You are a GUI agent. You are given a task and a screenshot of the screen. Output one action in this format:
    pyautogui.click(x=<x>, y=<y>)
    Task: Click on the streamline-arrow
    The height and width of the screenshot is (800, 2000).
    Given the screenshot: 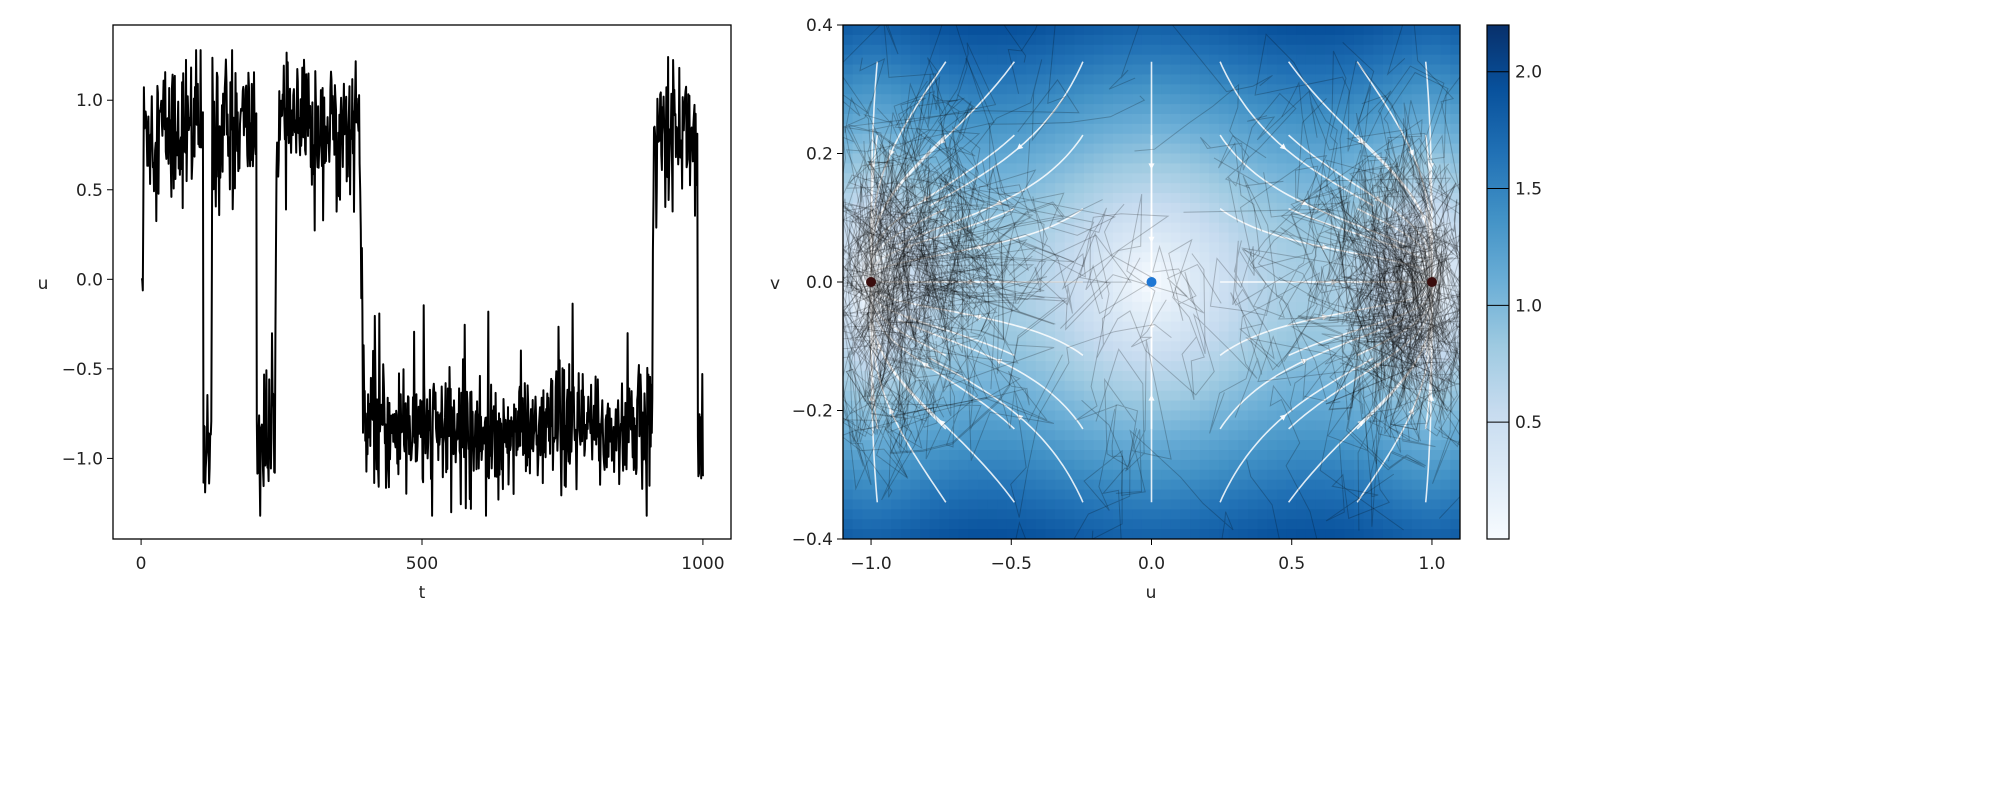 What is the action you would take?
    pyautogui.click(x=999, y=202)
    